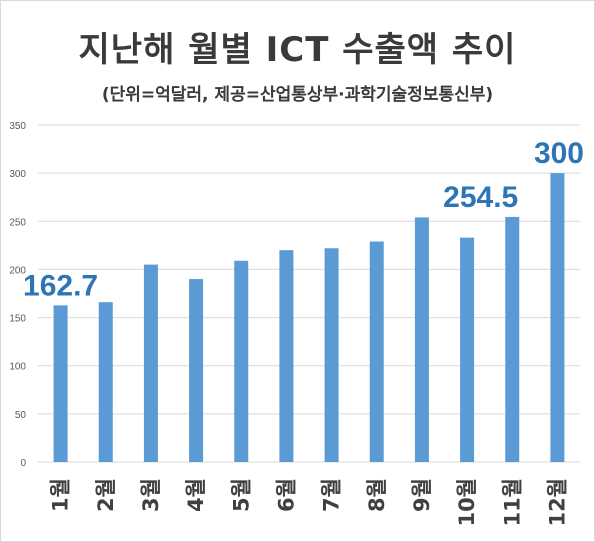  What do you see at coordinates (17, 222) in the screenshot?
I see `y-tick-label: 250` at bounding box center [17, 222].